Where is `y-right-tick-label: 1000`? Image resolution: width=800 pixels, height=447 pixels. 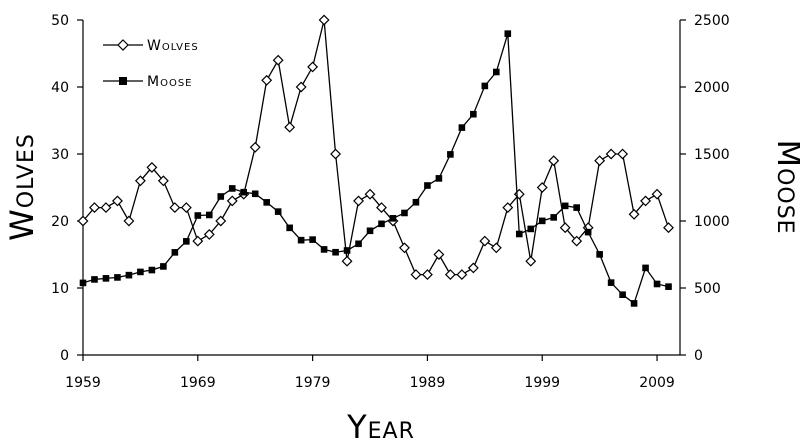 y-right-tick-label: 1000 is located at coordinates (712, 222).